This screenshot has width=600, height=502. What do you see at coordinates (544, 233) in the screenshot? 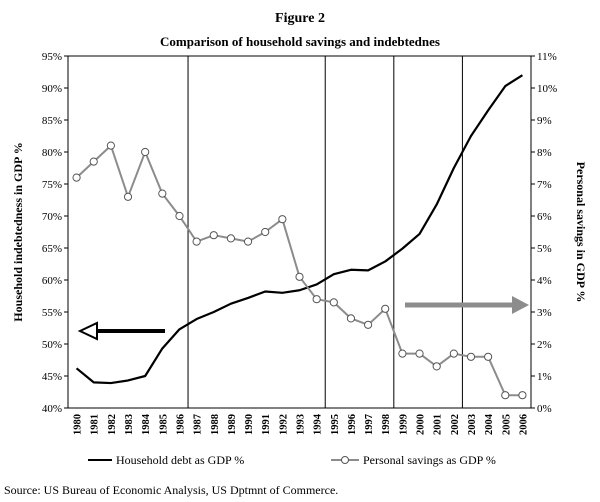
I see `right-axis: 0% 1% 2% 3% 4% 5% 6% 7% 8% 9% 10% 11%` at bounding box center [544, 233].